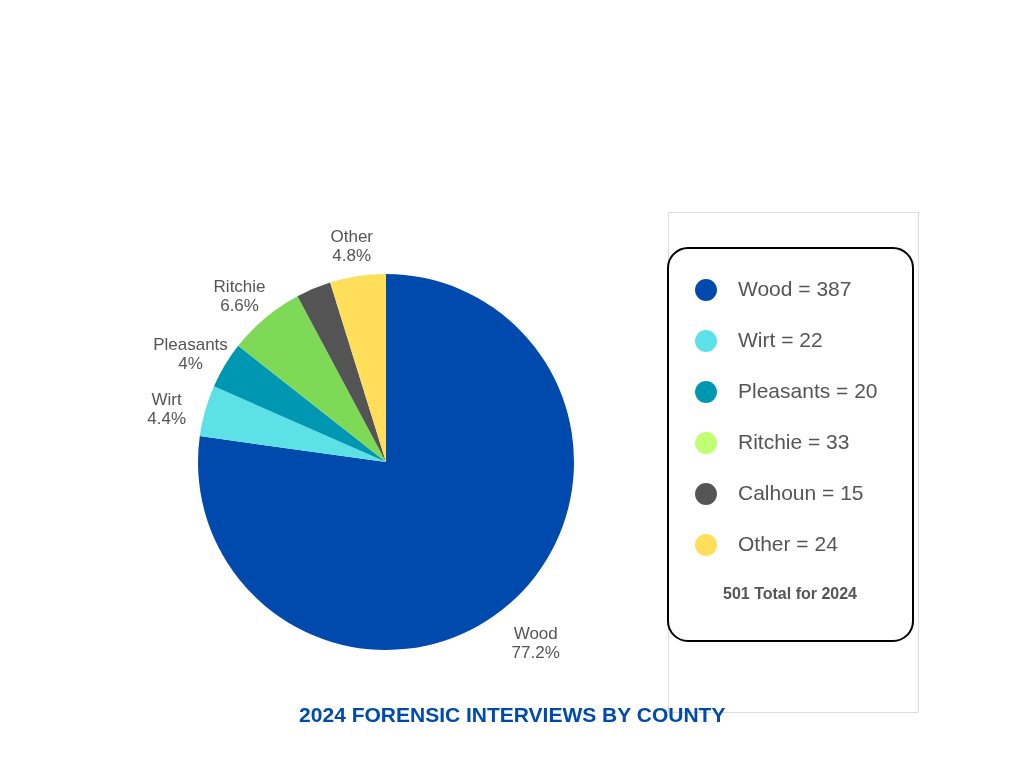 The image size is (1024, 768). What do you see at coordinates (239, 287) in the screenshot?
I see `slice-label: Ritchie` at bounding box center [239, 287].